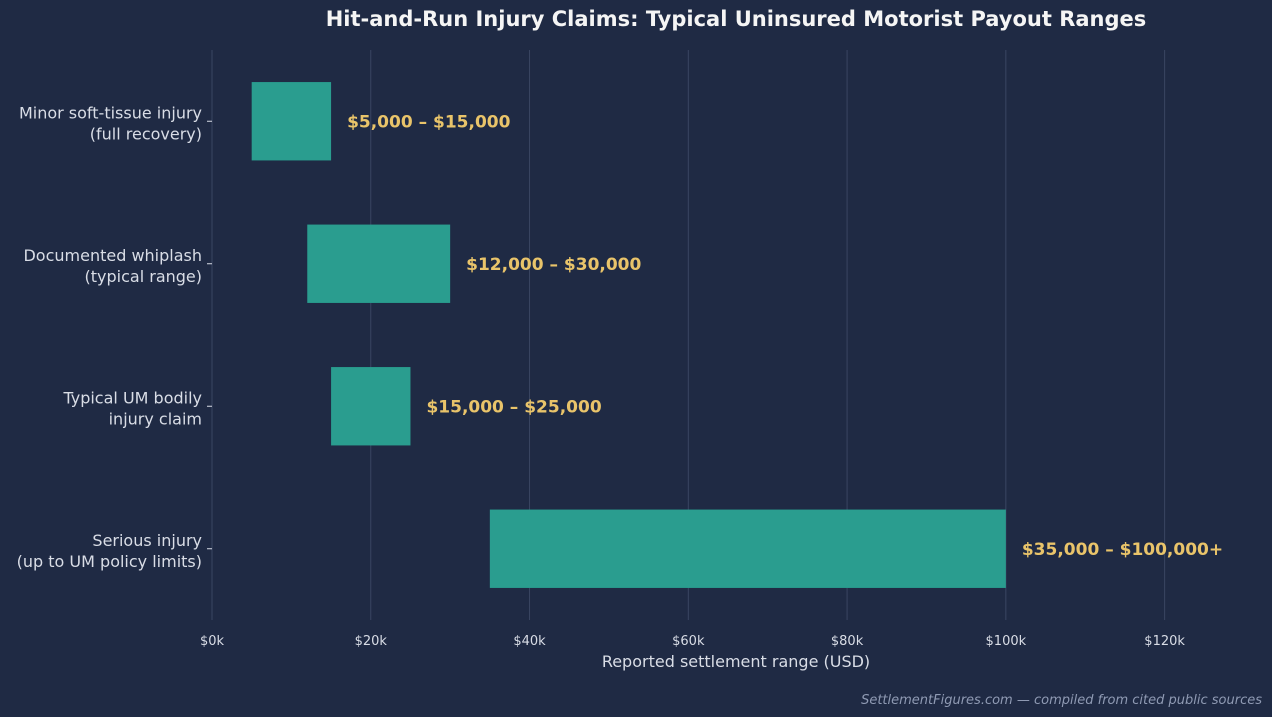 The width and height of the screenshot is (1272, 717). I want to click on range-value-label: $15,000 – $25,000, so click(513, 407).